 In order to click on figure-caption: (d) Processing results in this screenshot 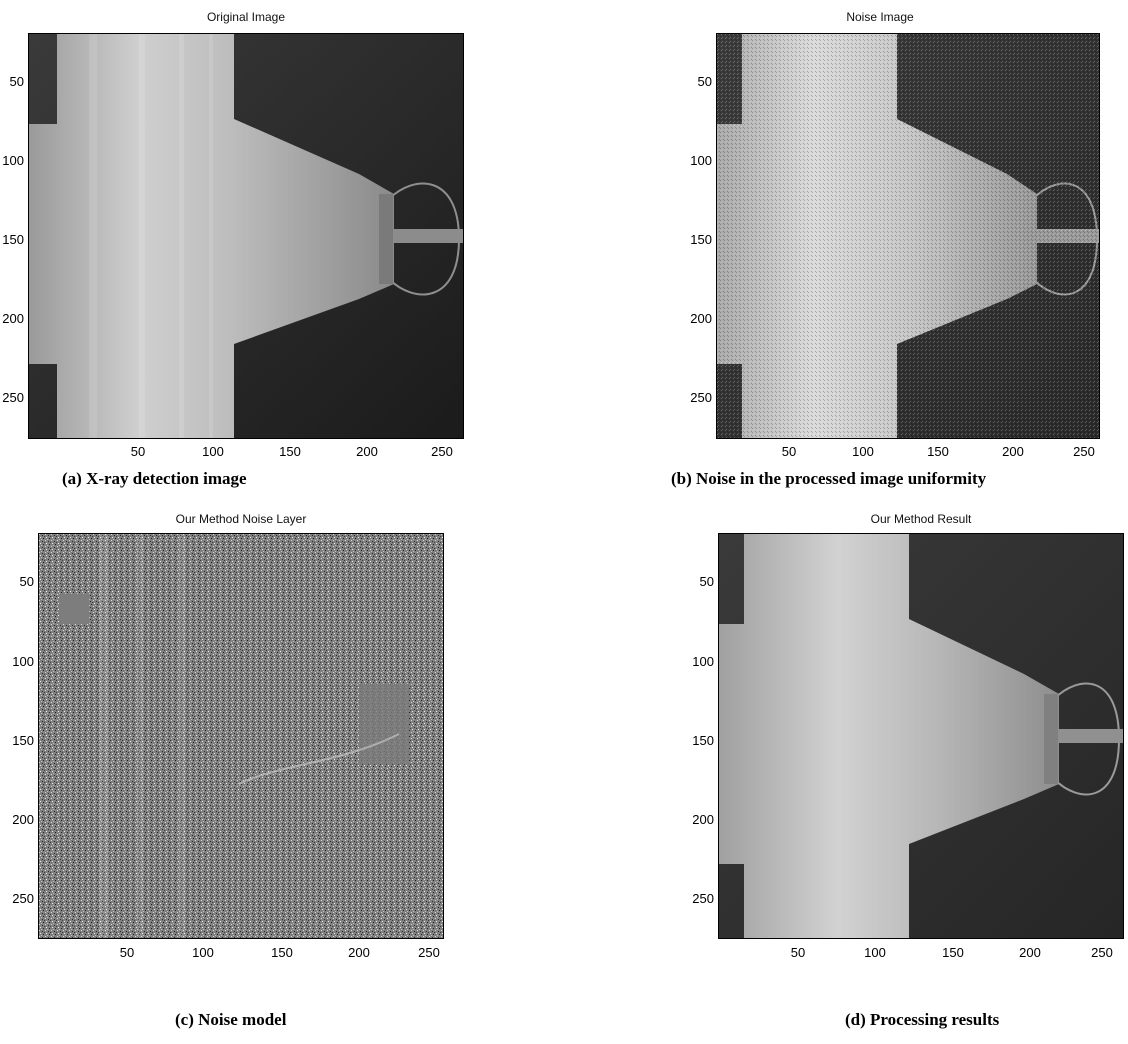, I will do `click(922, 1019)`.